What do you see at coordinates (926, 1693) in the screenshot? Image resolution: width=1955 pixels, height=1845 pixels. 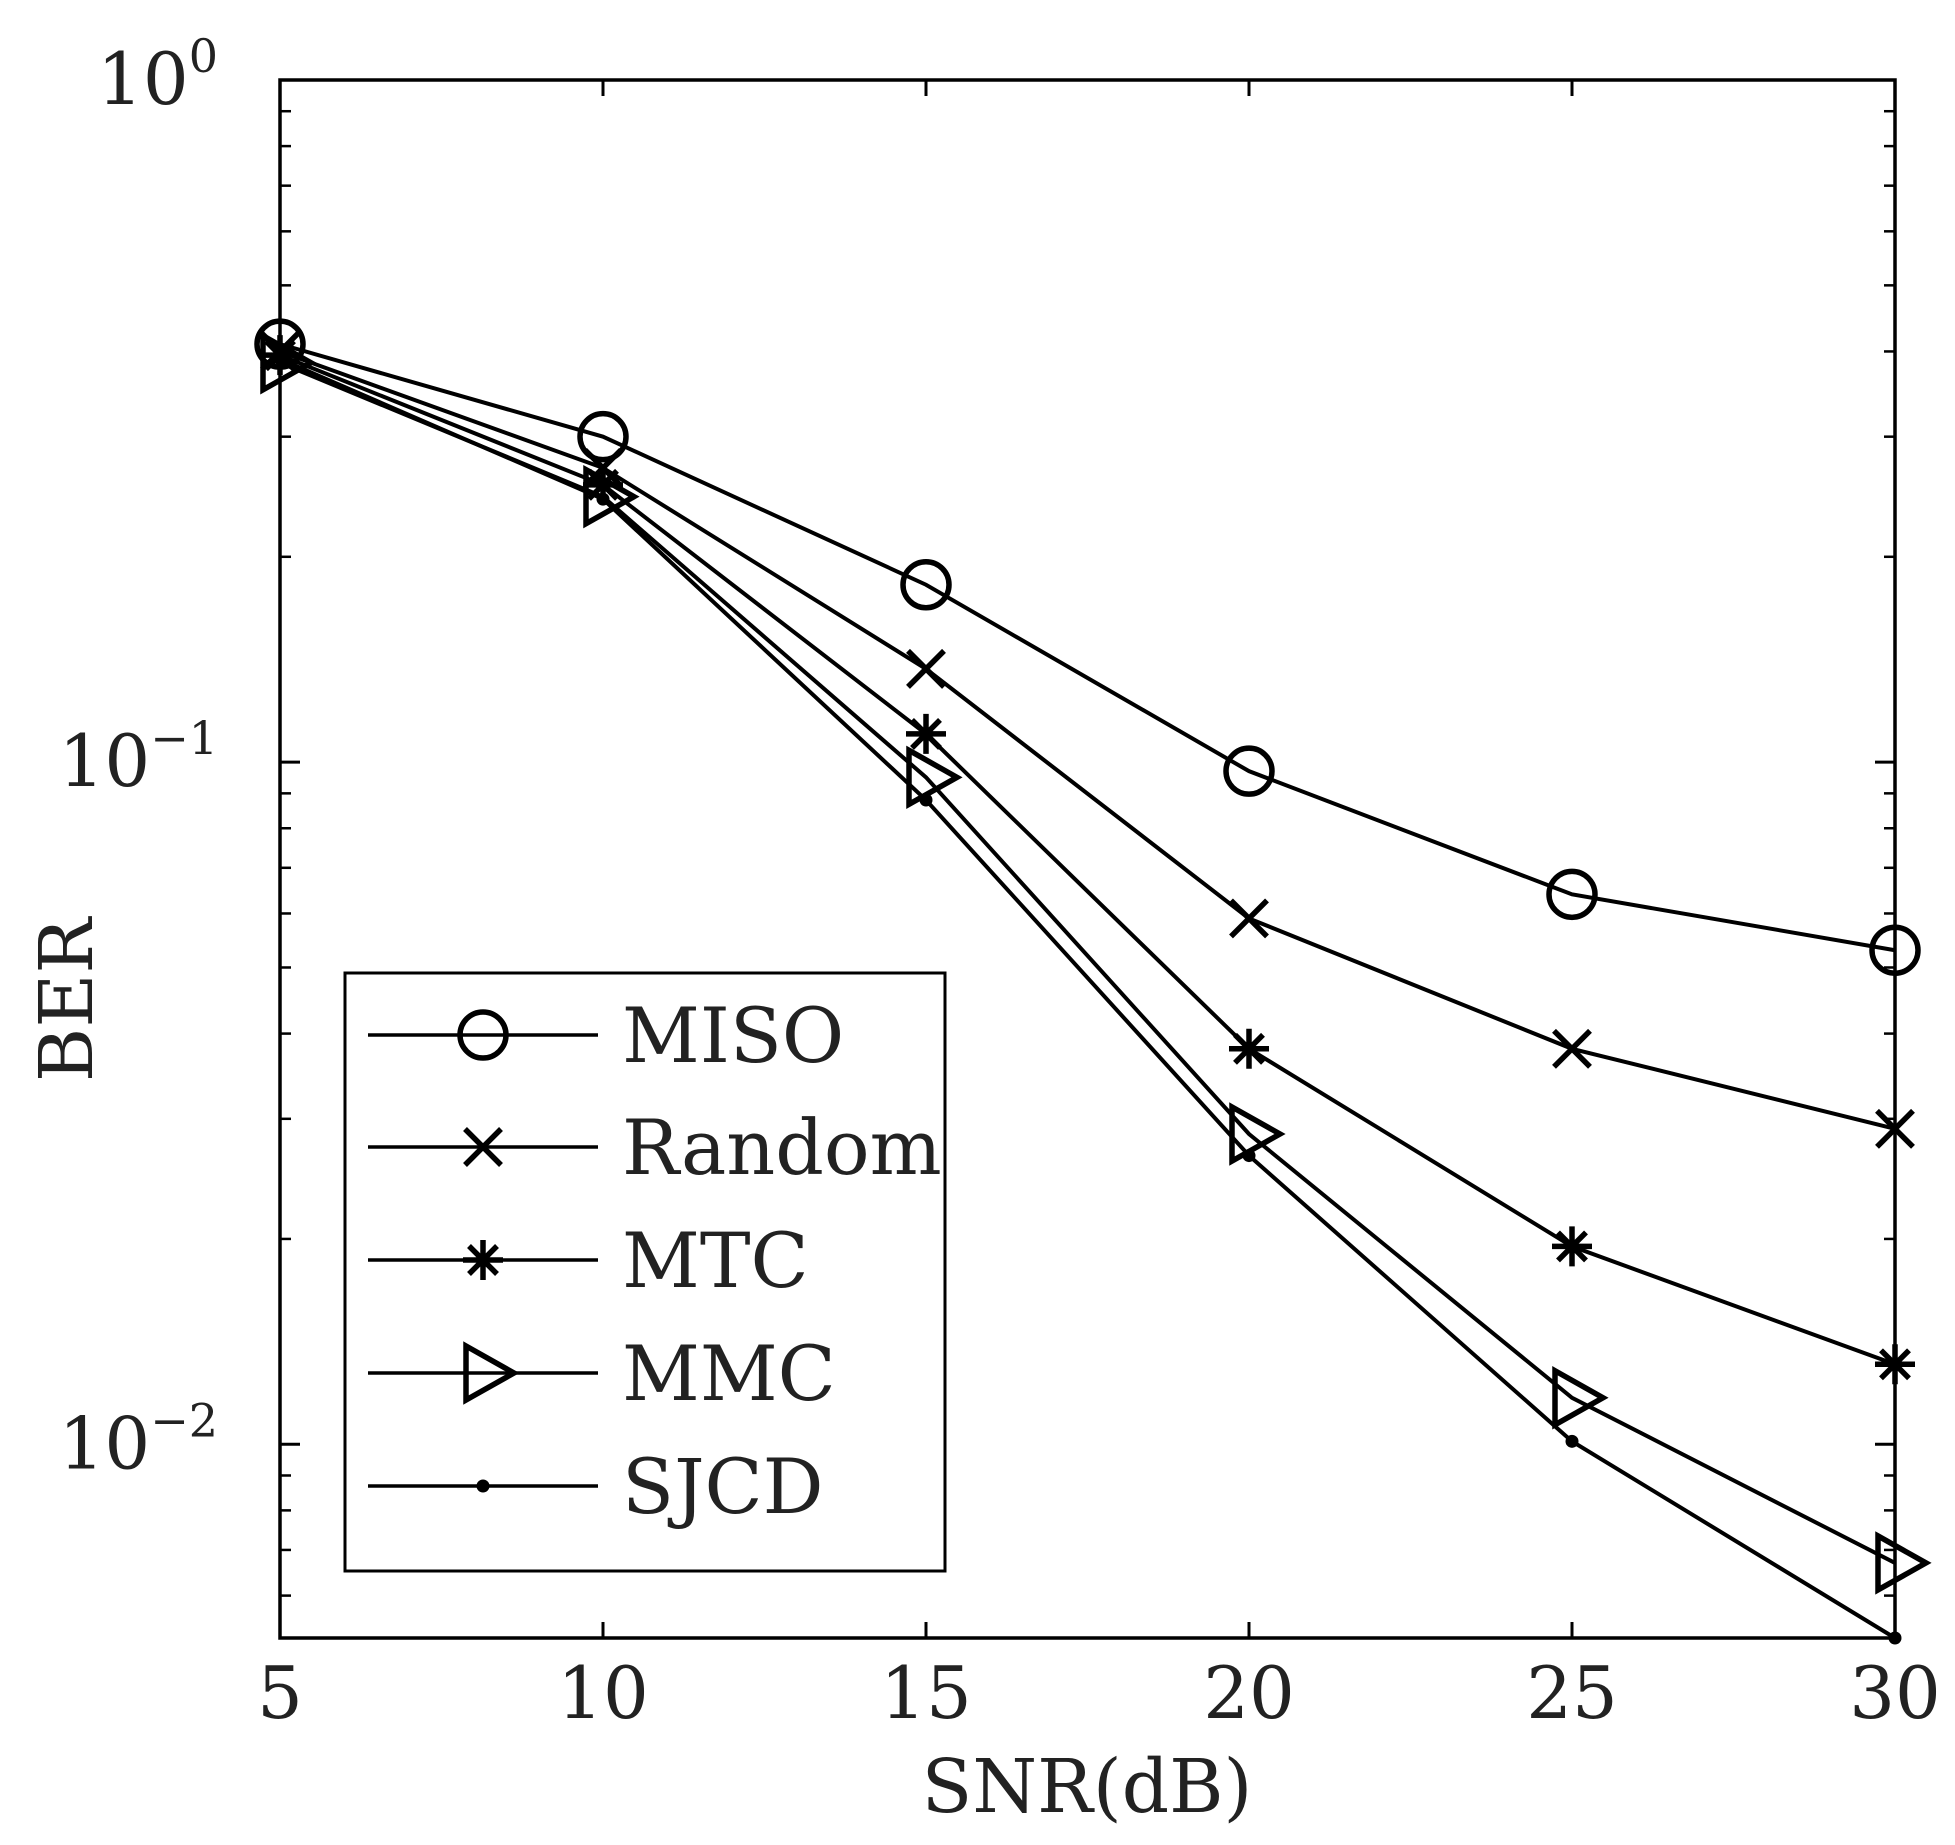 I see `x-tick-label: 15` at bounding box center [926, 1693].